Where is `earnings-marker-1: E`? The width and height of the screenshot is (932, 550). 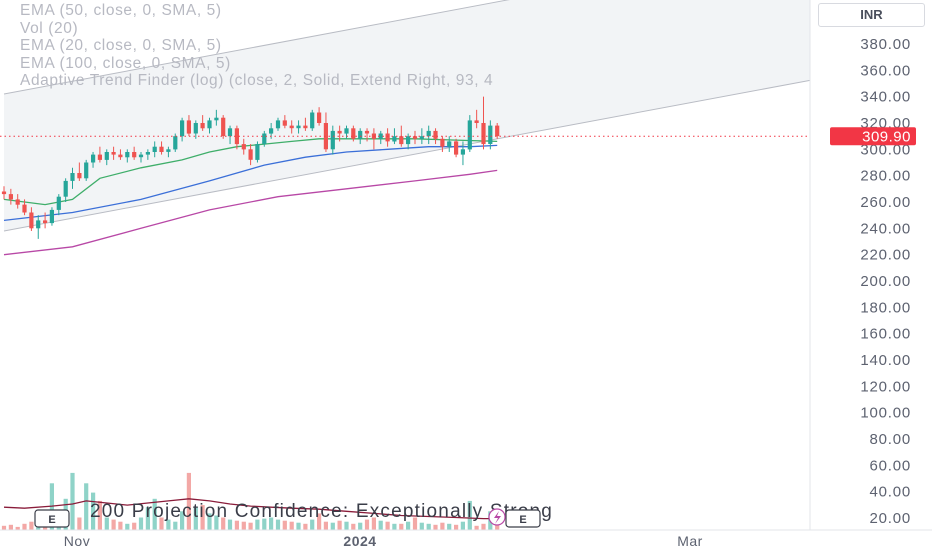 earnings-marker-1: E is located at coordinates (52, 518).